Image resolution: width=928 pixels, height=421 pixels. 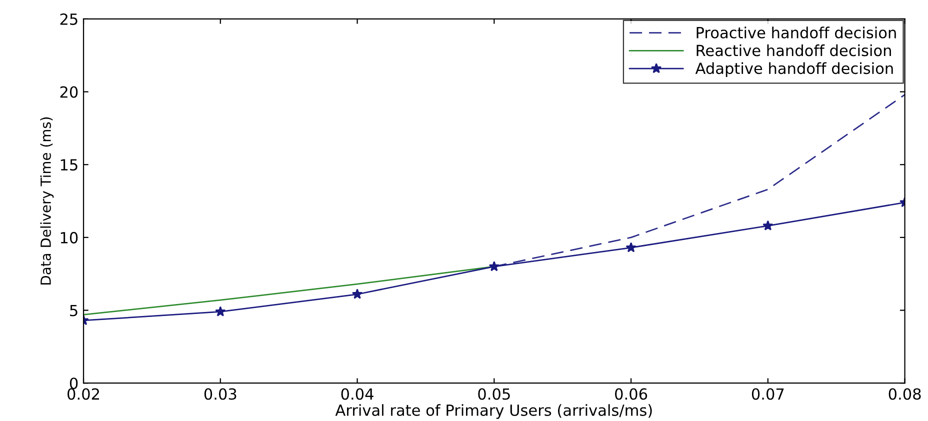 I want to click on legend-label: Adaptive handoff decision, so click(x=794, y=70).